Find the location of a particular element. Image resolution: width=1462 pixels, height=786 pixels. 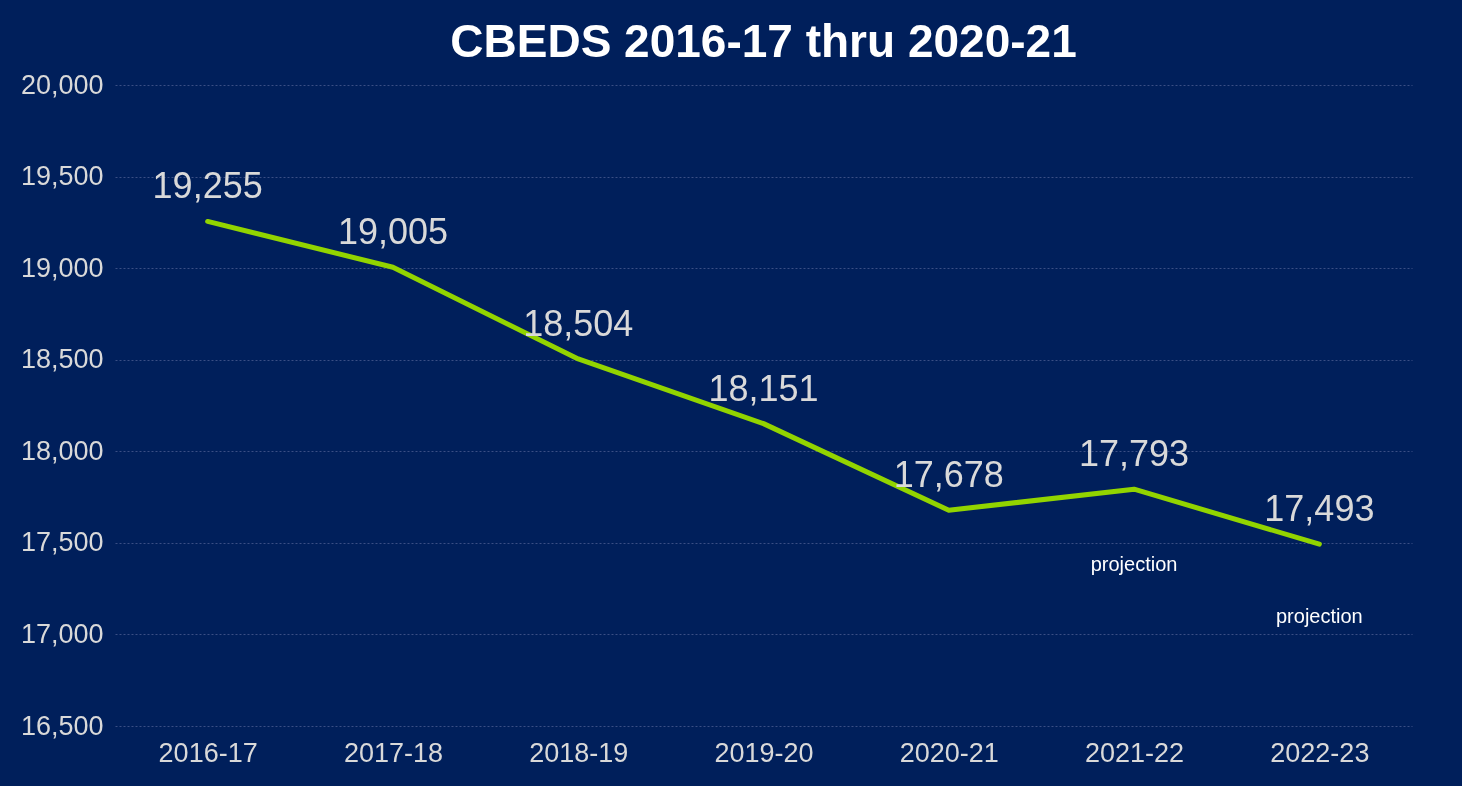

chart-title: CBEDS 2016-17 thru 2020-21 is located at coordinates (763, 41).